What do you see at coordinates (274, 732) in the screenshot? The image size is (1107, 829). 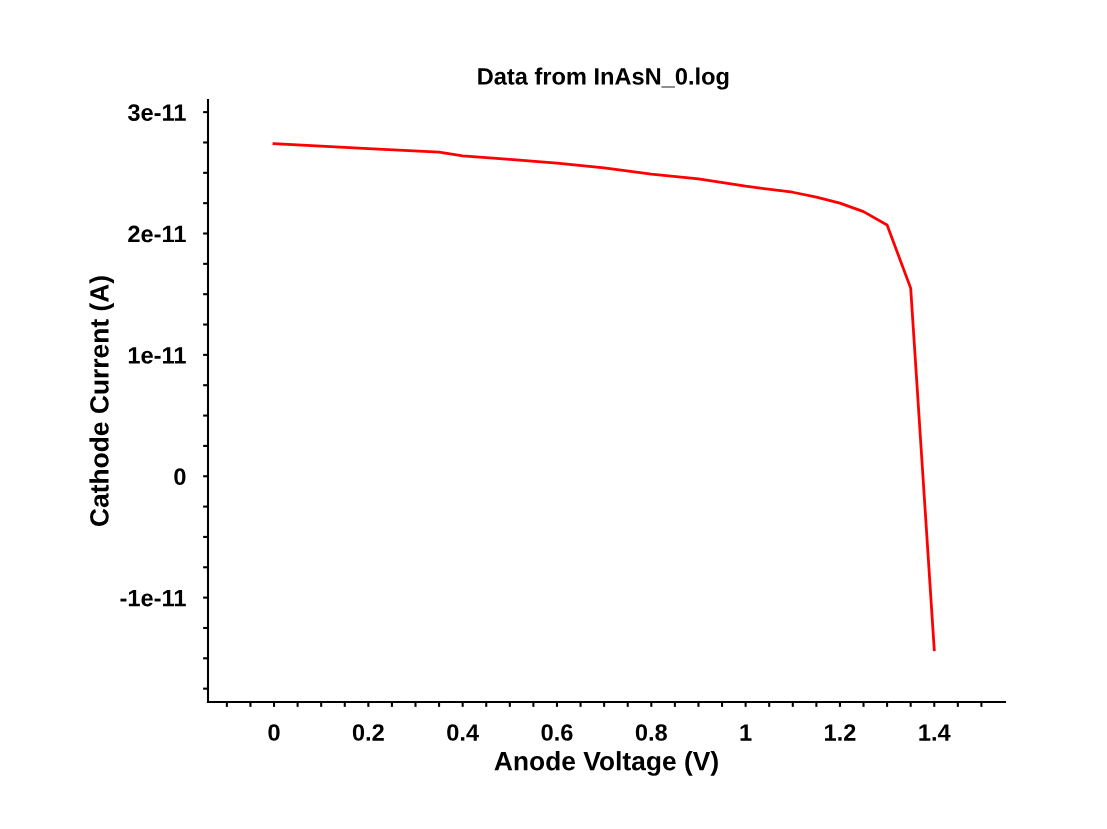 I see `x-tick-label: 0` at bounding box center [274, 732].